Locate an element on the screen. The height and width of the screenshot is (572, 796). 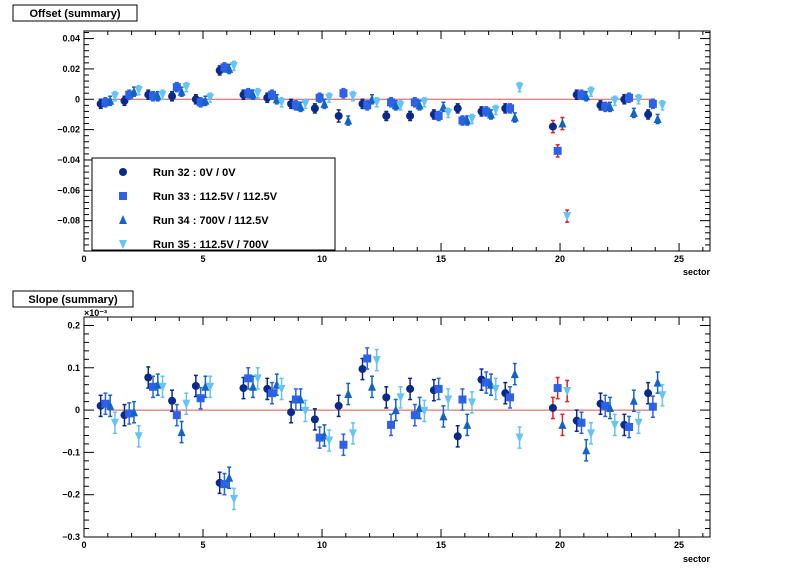
y-tick-label: −0.02 is located at coordinates (68, 130).